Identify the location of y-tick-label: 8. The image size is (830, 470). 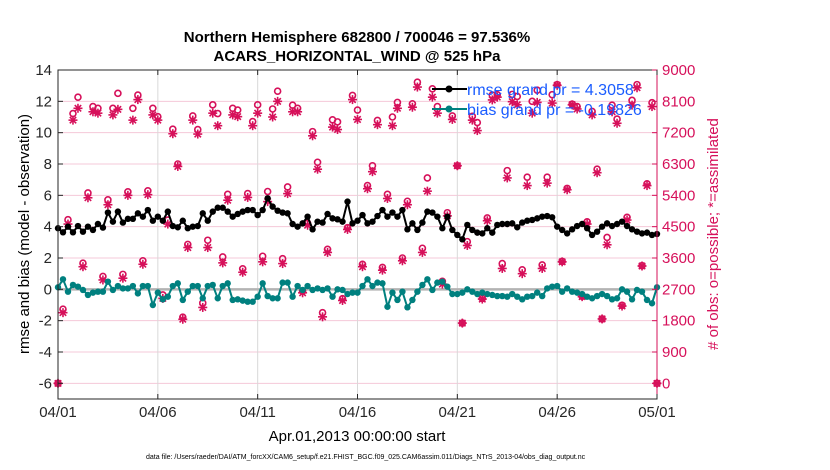
(48, 164).